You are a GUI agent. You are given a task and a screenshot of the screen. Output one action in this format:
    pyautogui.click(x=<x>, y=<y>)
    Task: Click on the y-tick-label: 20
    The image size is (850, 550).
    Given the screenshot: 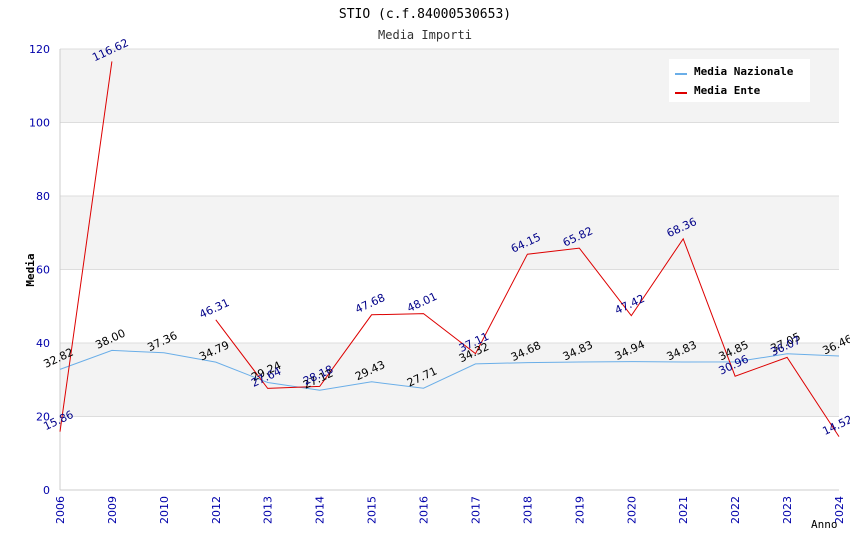 What is the action you would take?
    pyautogui.click(x=43, y=417)
    